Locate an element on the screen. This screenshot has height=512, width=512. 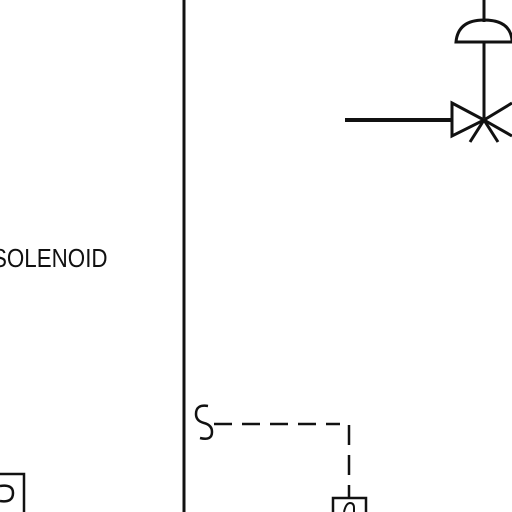
signal-s-curve is located at coordinates (204, 422).